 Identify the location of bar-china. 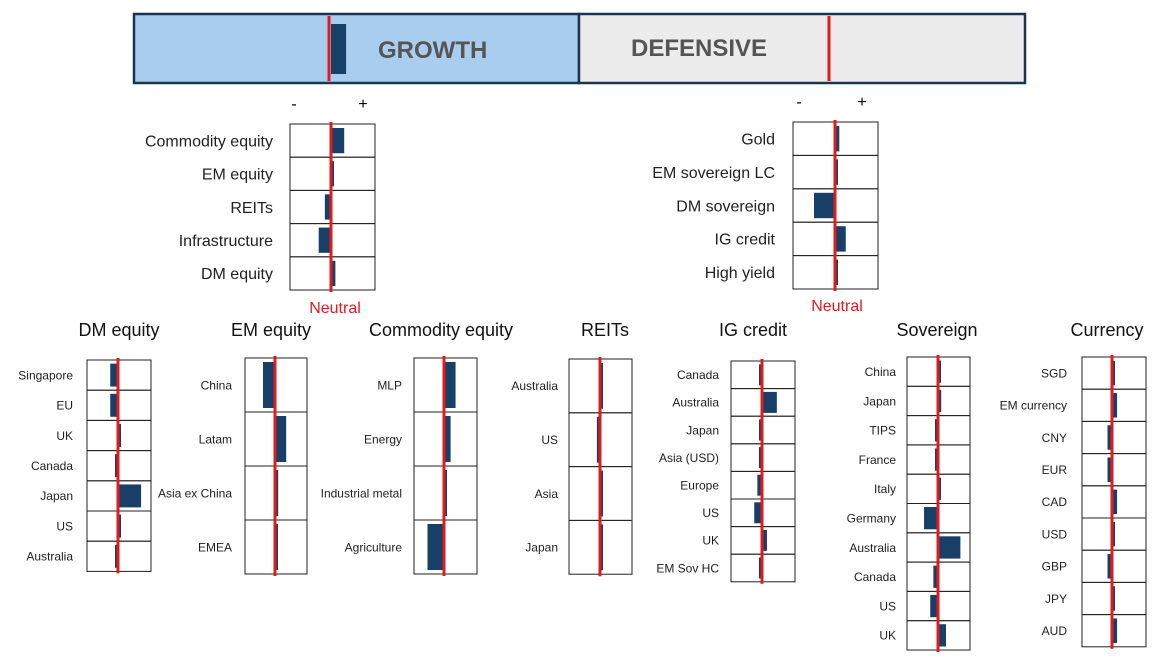
(269, 385).